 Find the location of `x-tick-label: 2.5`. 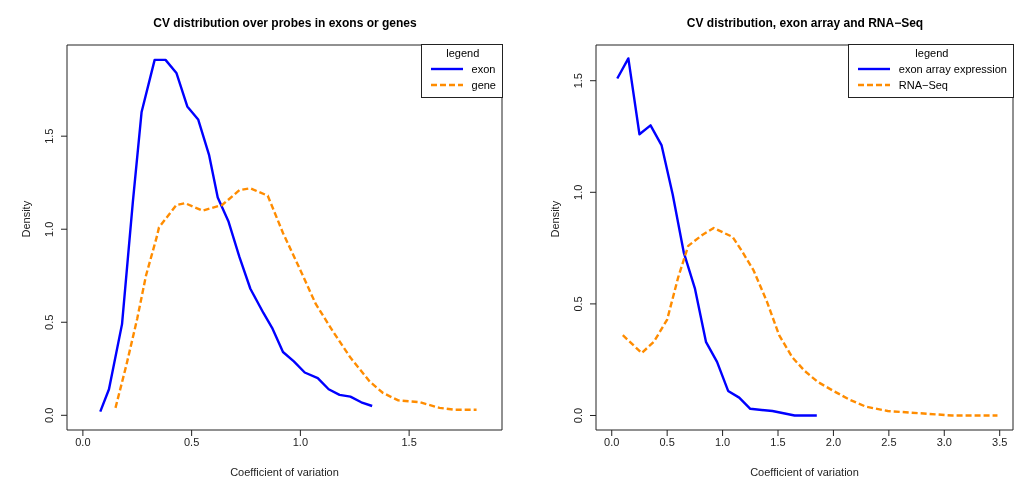

x-tick-label: 2.5 is located at coordinates (889, 441).